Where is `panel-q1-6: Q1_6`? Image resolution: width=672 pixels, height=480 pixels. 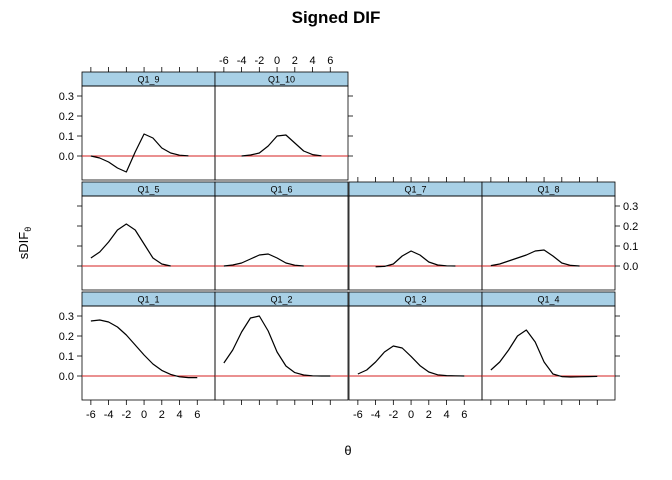
panel-q1-6: Q1_6 is located at coordinates (281, 236).